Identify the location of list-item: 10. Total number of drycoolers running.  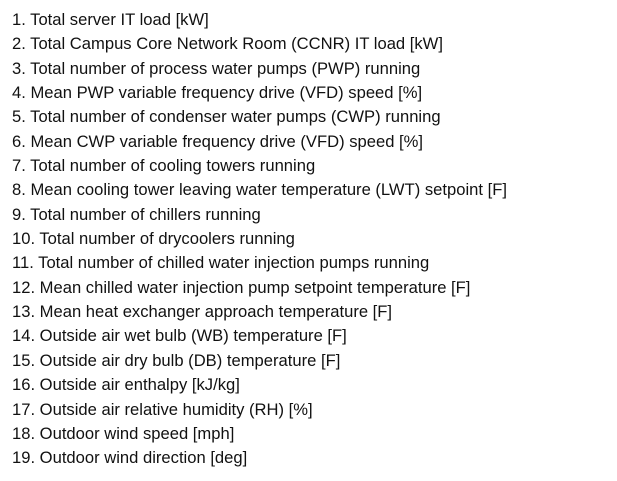
(153, 239).